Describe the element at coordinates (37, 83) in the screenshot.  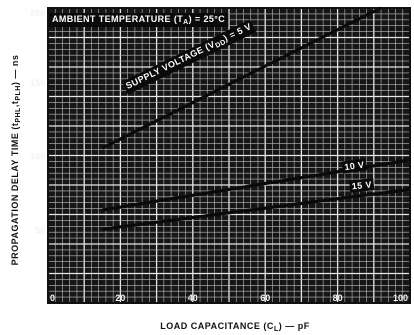
I see `y-tick-label: 150` at that location.